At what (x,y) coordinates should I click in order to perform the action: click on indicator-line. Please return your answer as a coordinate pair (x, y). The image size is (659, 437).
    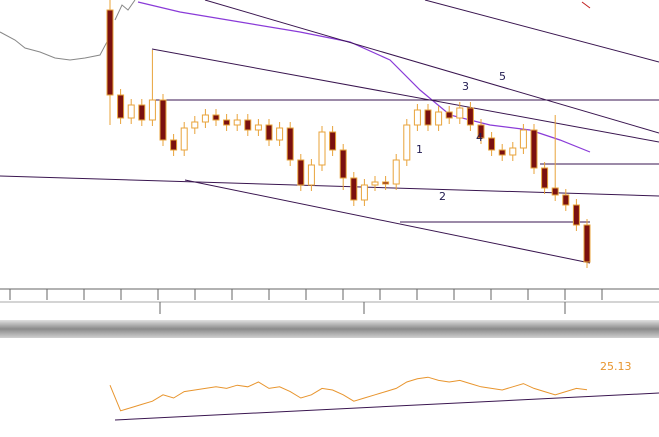
    Looking at the image, I should click on (348, 394).